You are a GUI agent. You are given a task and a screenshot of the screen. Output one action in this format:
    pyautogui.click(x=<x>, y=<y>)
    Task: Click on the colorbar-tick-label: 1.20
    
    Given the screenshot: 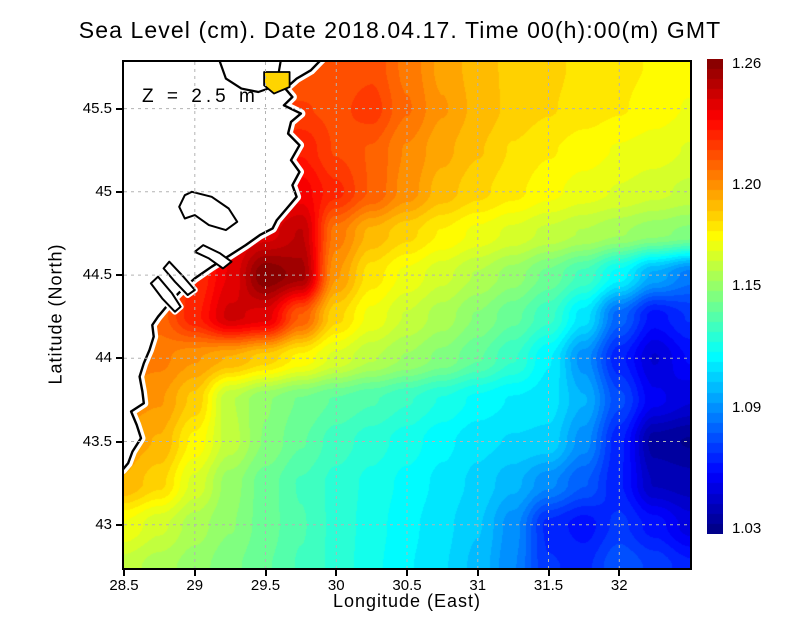 What is the action you would take?
    pyautogui.click(x=747, y=185)
    